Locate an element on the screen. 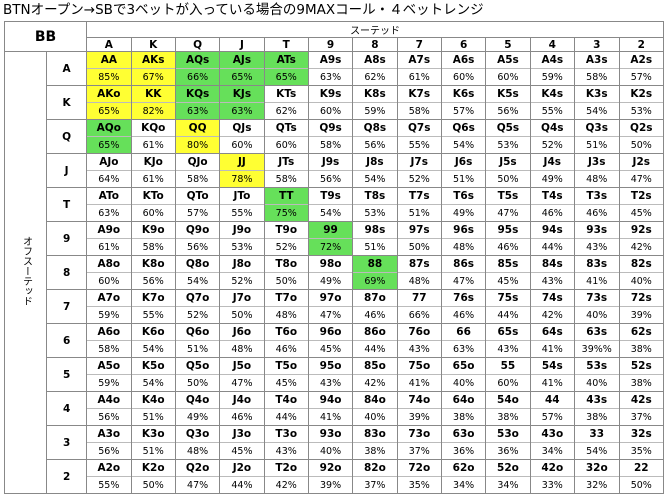 Image resolution: width=664 pixels, height=494 pixels. hand-cell: J2o is located at coordinates (242, 468).